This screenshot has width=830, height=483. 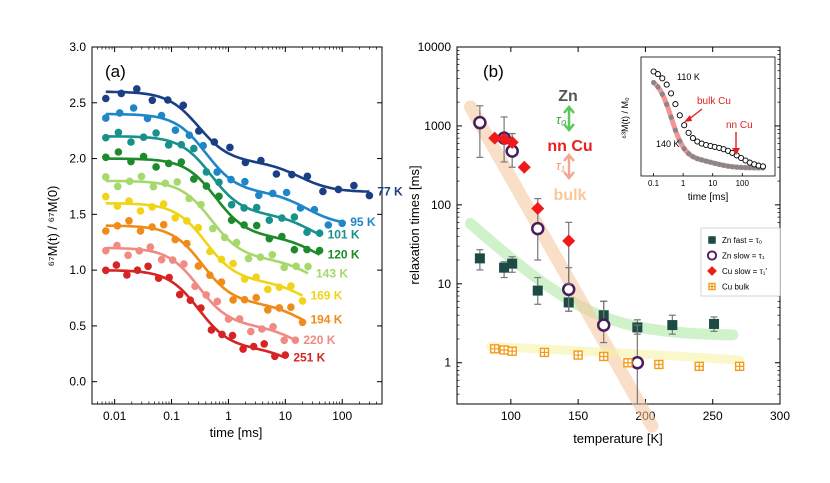 I want to click on y-tick-label: 2.0, so click(x=77, y=159).